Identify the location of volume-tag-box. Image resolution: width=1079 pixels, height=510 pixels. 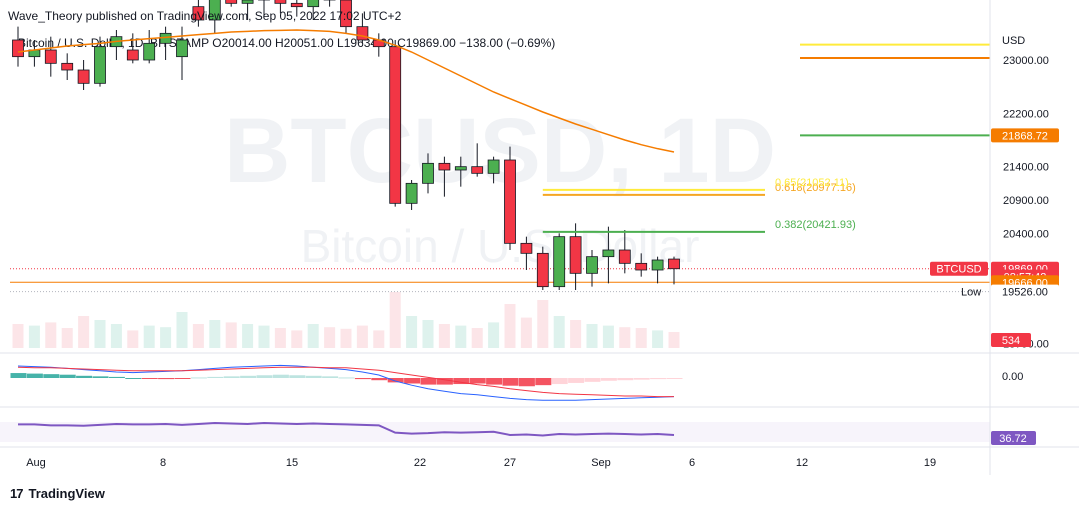
(1011, 340).